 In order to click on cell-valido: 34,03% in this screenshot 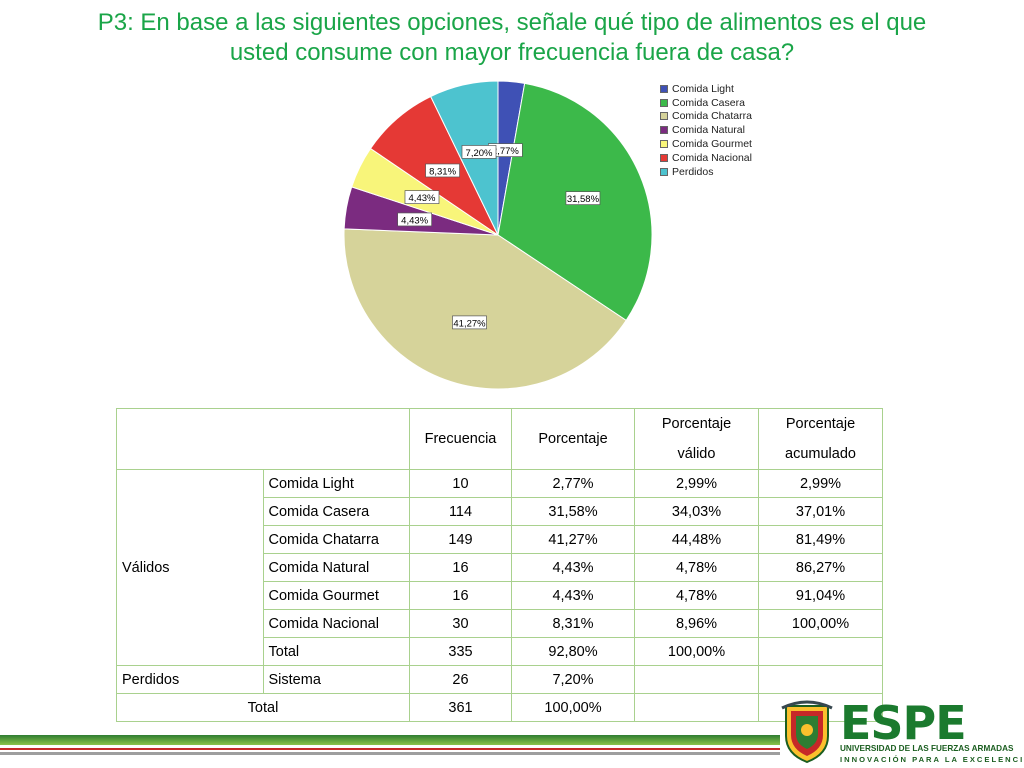, I will do `click(696, 511)`.